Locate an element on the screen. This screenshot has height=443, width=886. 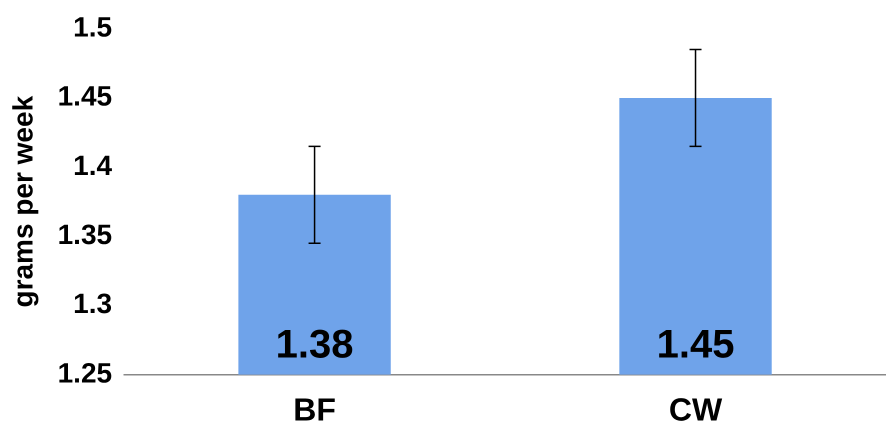
data-label: 1.45 is located at coordinates (695, 344).